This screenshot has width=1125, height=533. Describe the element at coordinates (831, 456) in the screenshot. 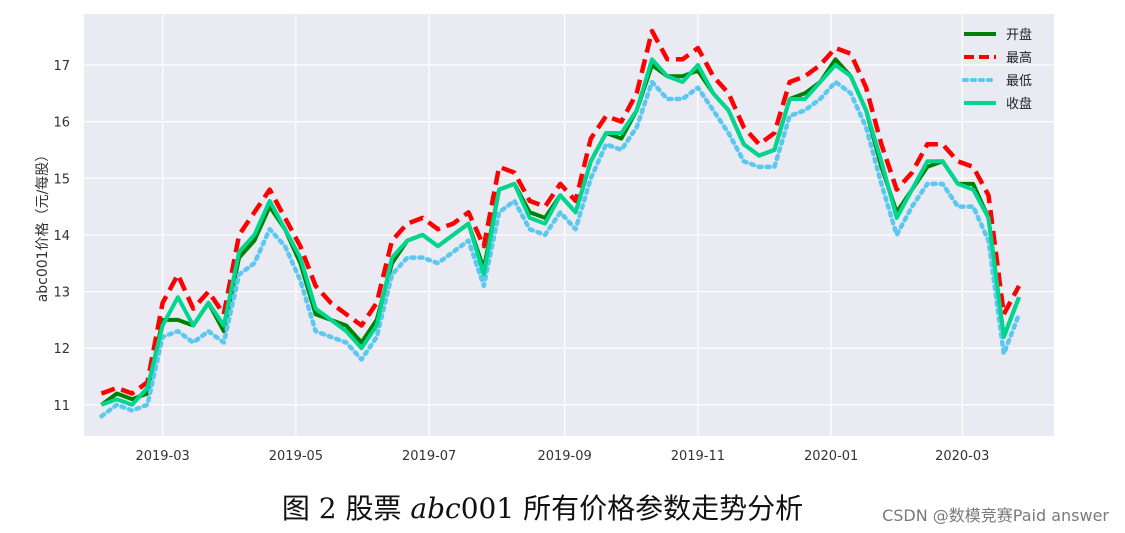

I see `x-tick-label: 2020-01` at that location.